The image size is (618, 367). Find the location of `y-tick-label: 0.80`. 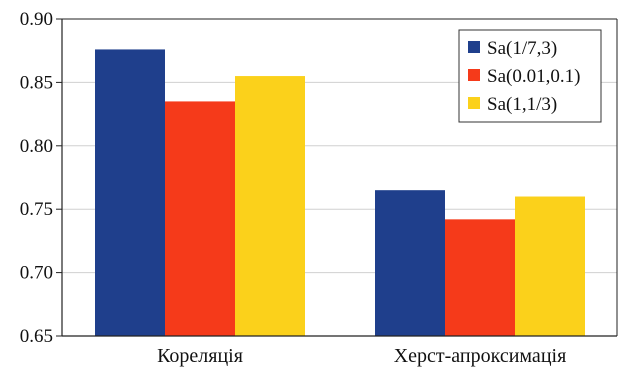

y-tick-label: 0.80 is located at coordinates (36, 146).